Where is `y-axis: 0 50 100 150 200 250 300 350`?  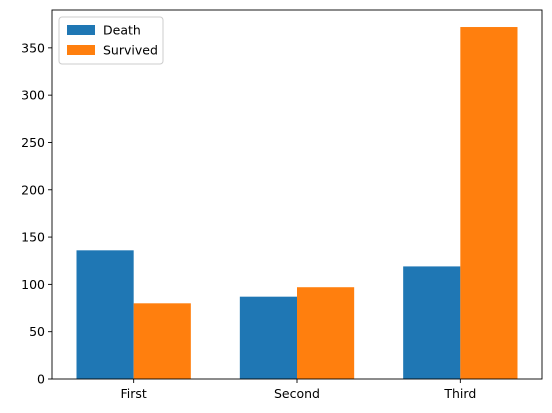
y-axis: 0 50 100 150 200 250 300 350 is located at coordinates (36, 213).